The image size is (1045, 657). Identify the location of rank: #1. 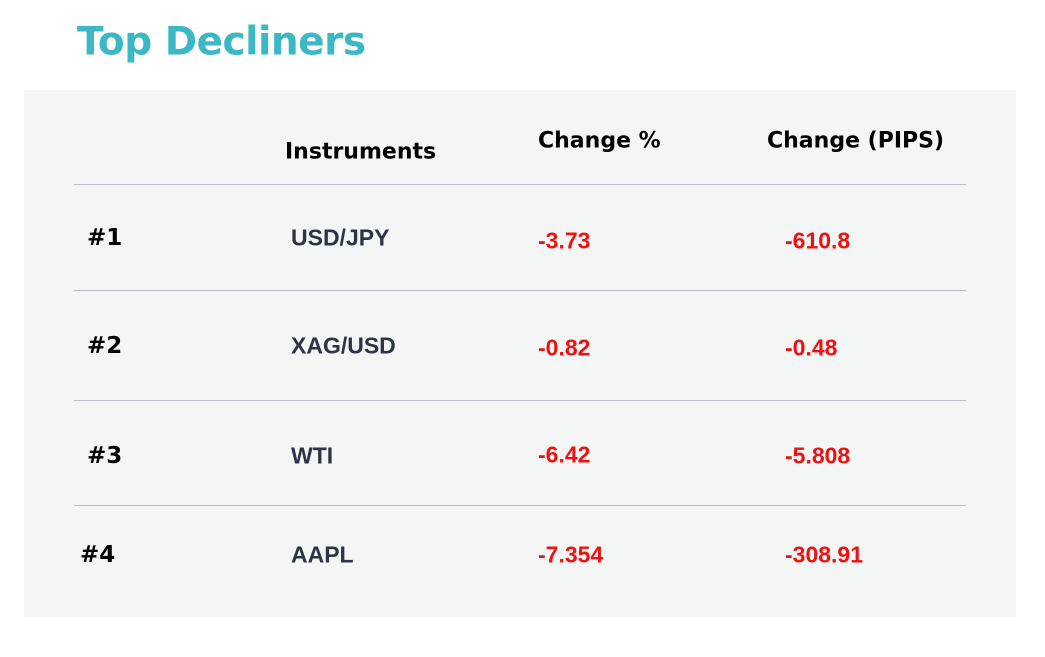
(105, 238).